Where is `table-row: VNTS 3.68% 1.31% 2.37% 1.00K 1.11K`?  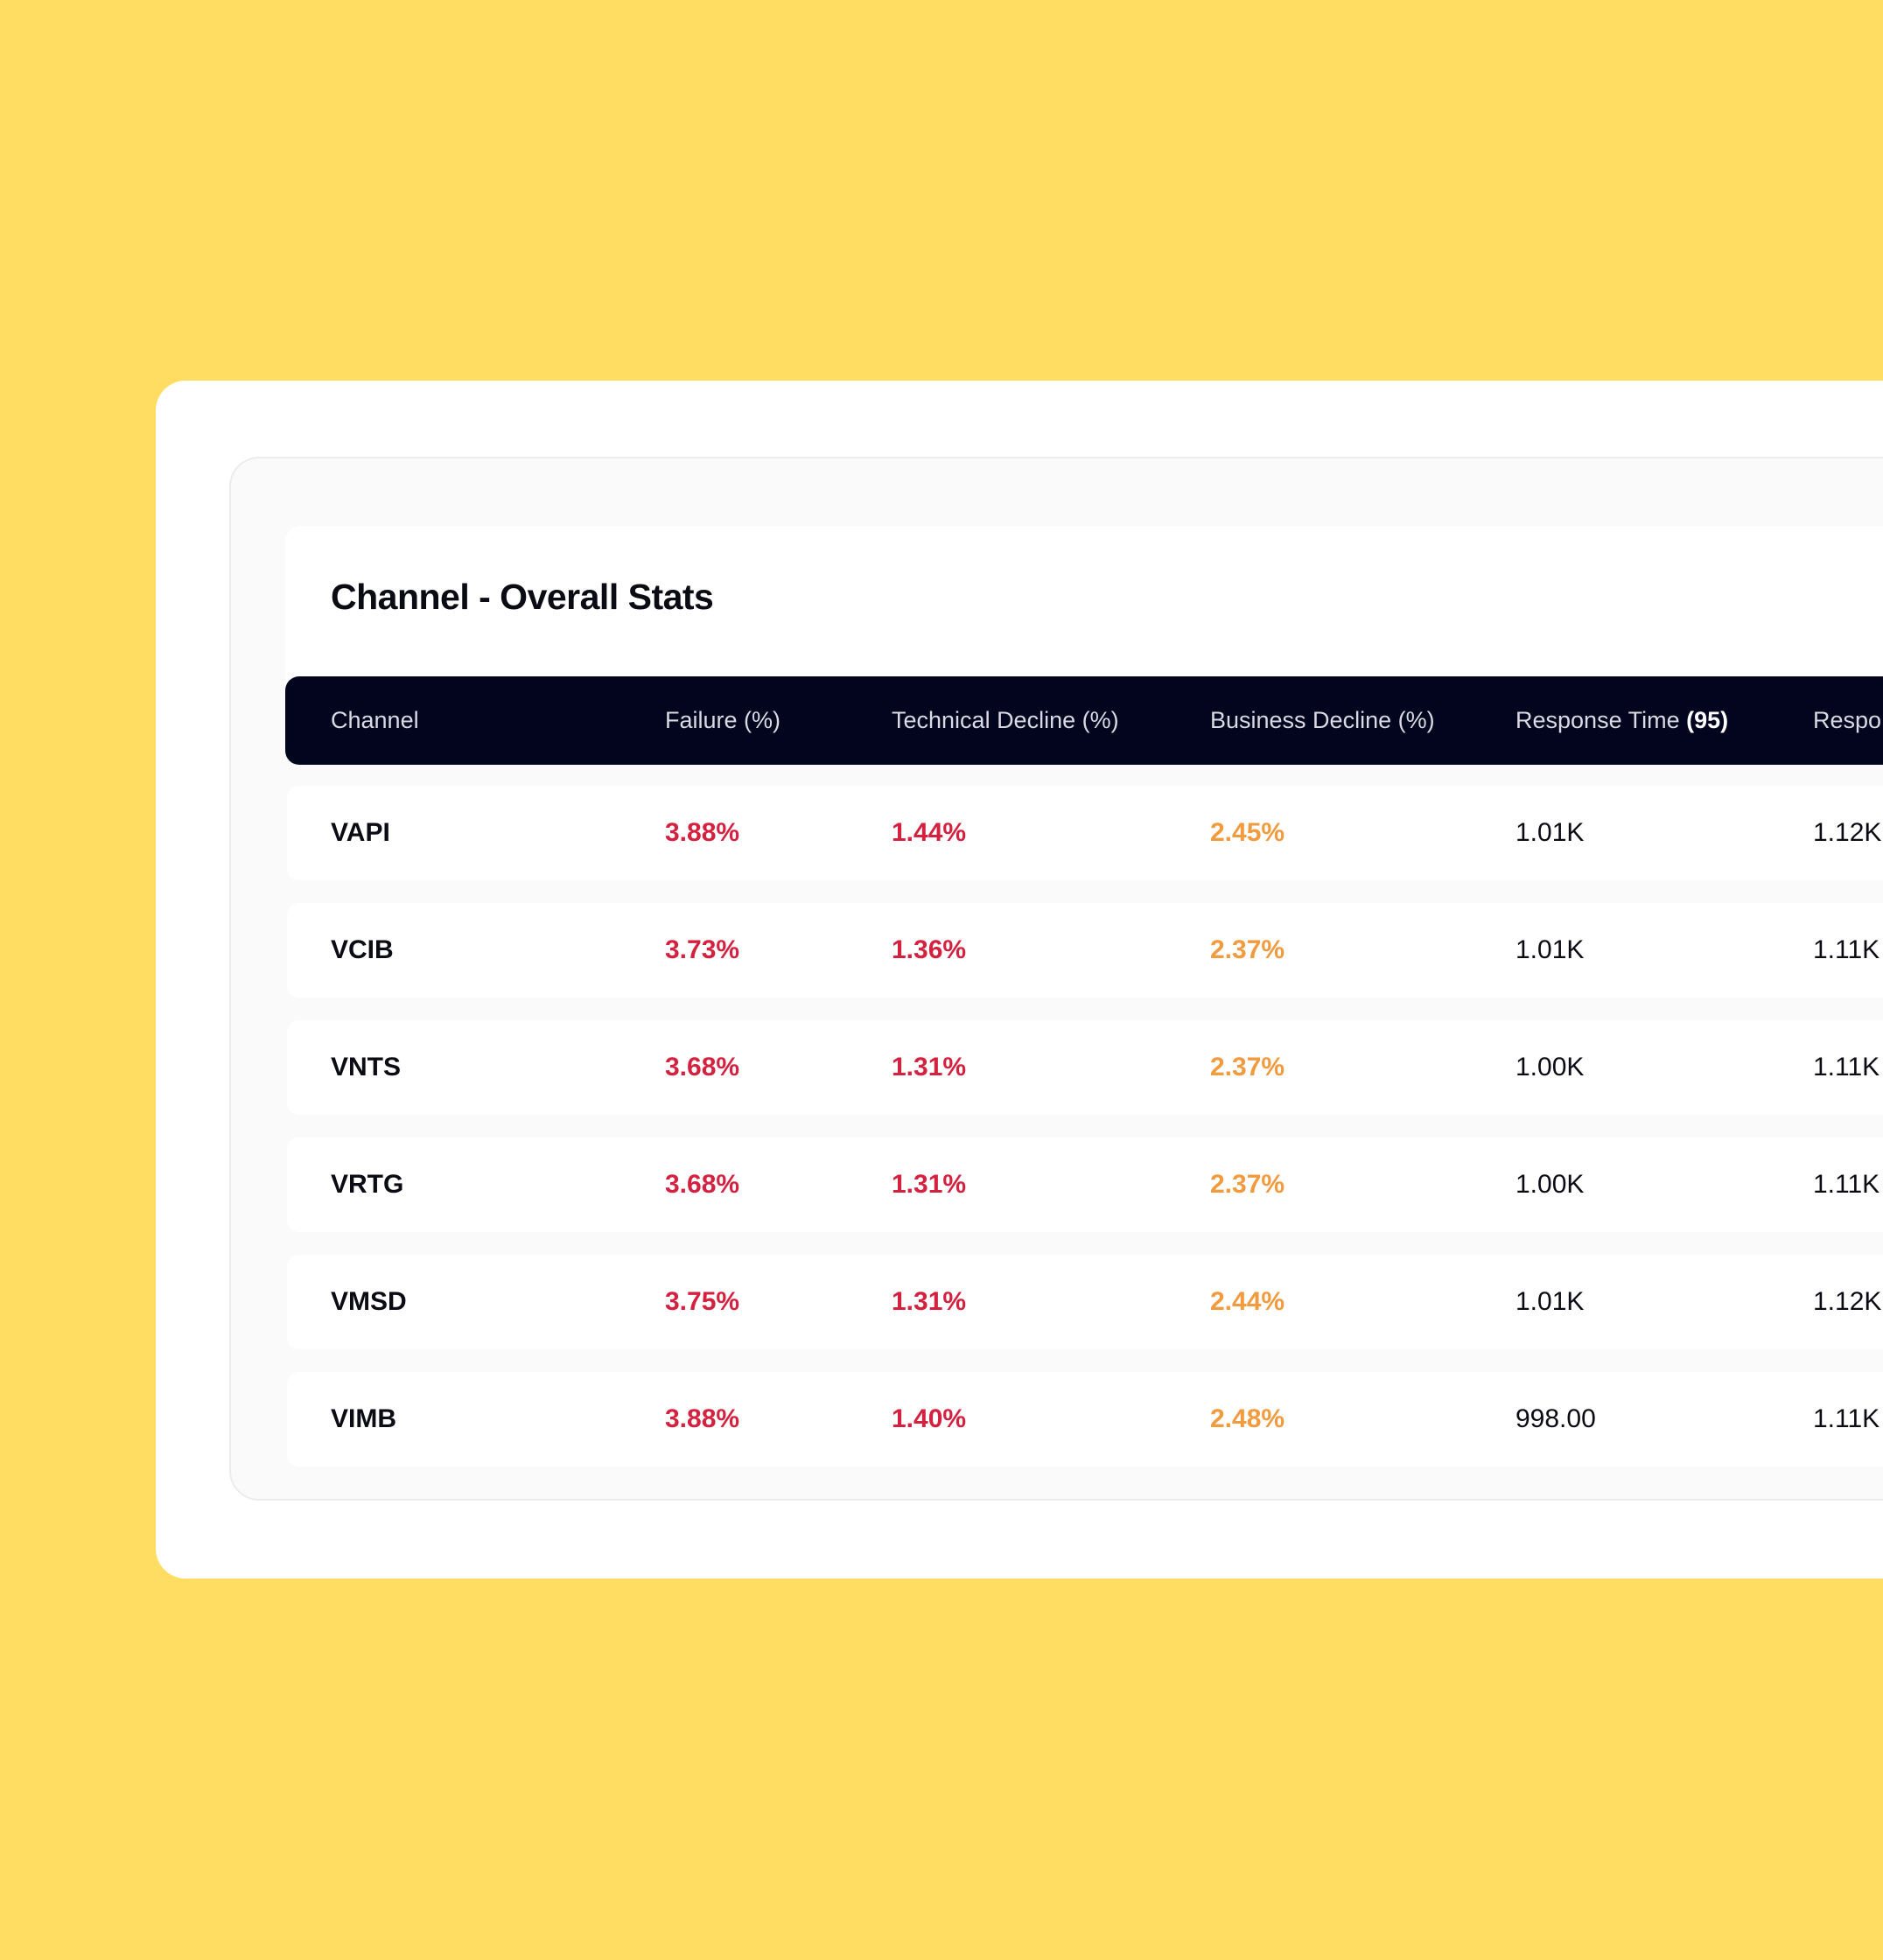 table-row: VNTS 3.68% 1.31% 2.37% 1.00K 1.11K is located at coordinates (1085, 1067).